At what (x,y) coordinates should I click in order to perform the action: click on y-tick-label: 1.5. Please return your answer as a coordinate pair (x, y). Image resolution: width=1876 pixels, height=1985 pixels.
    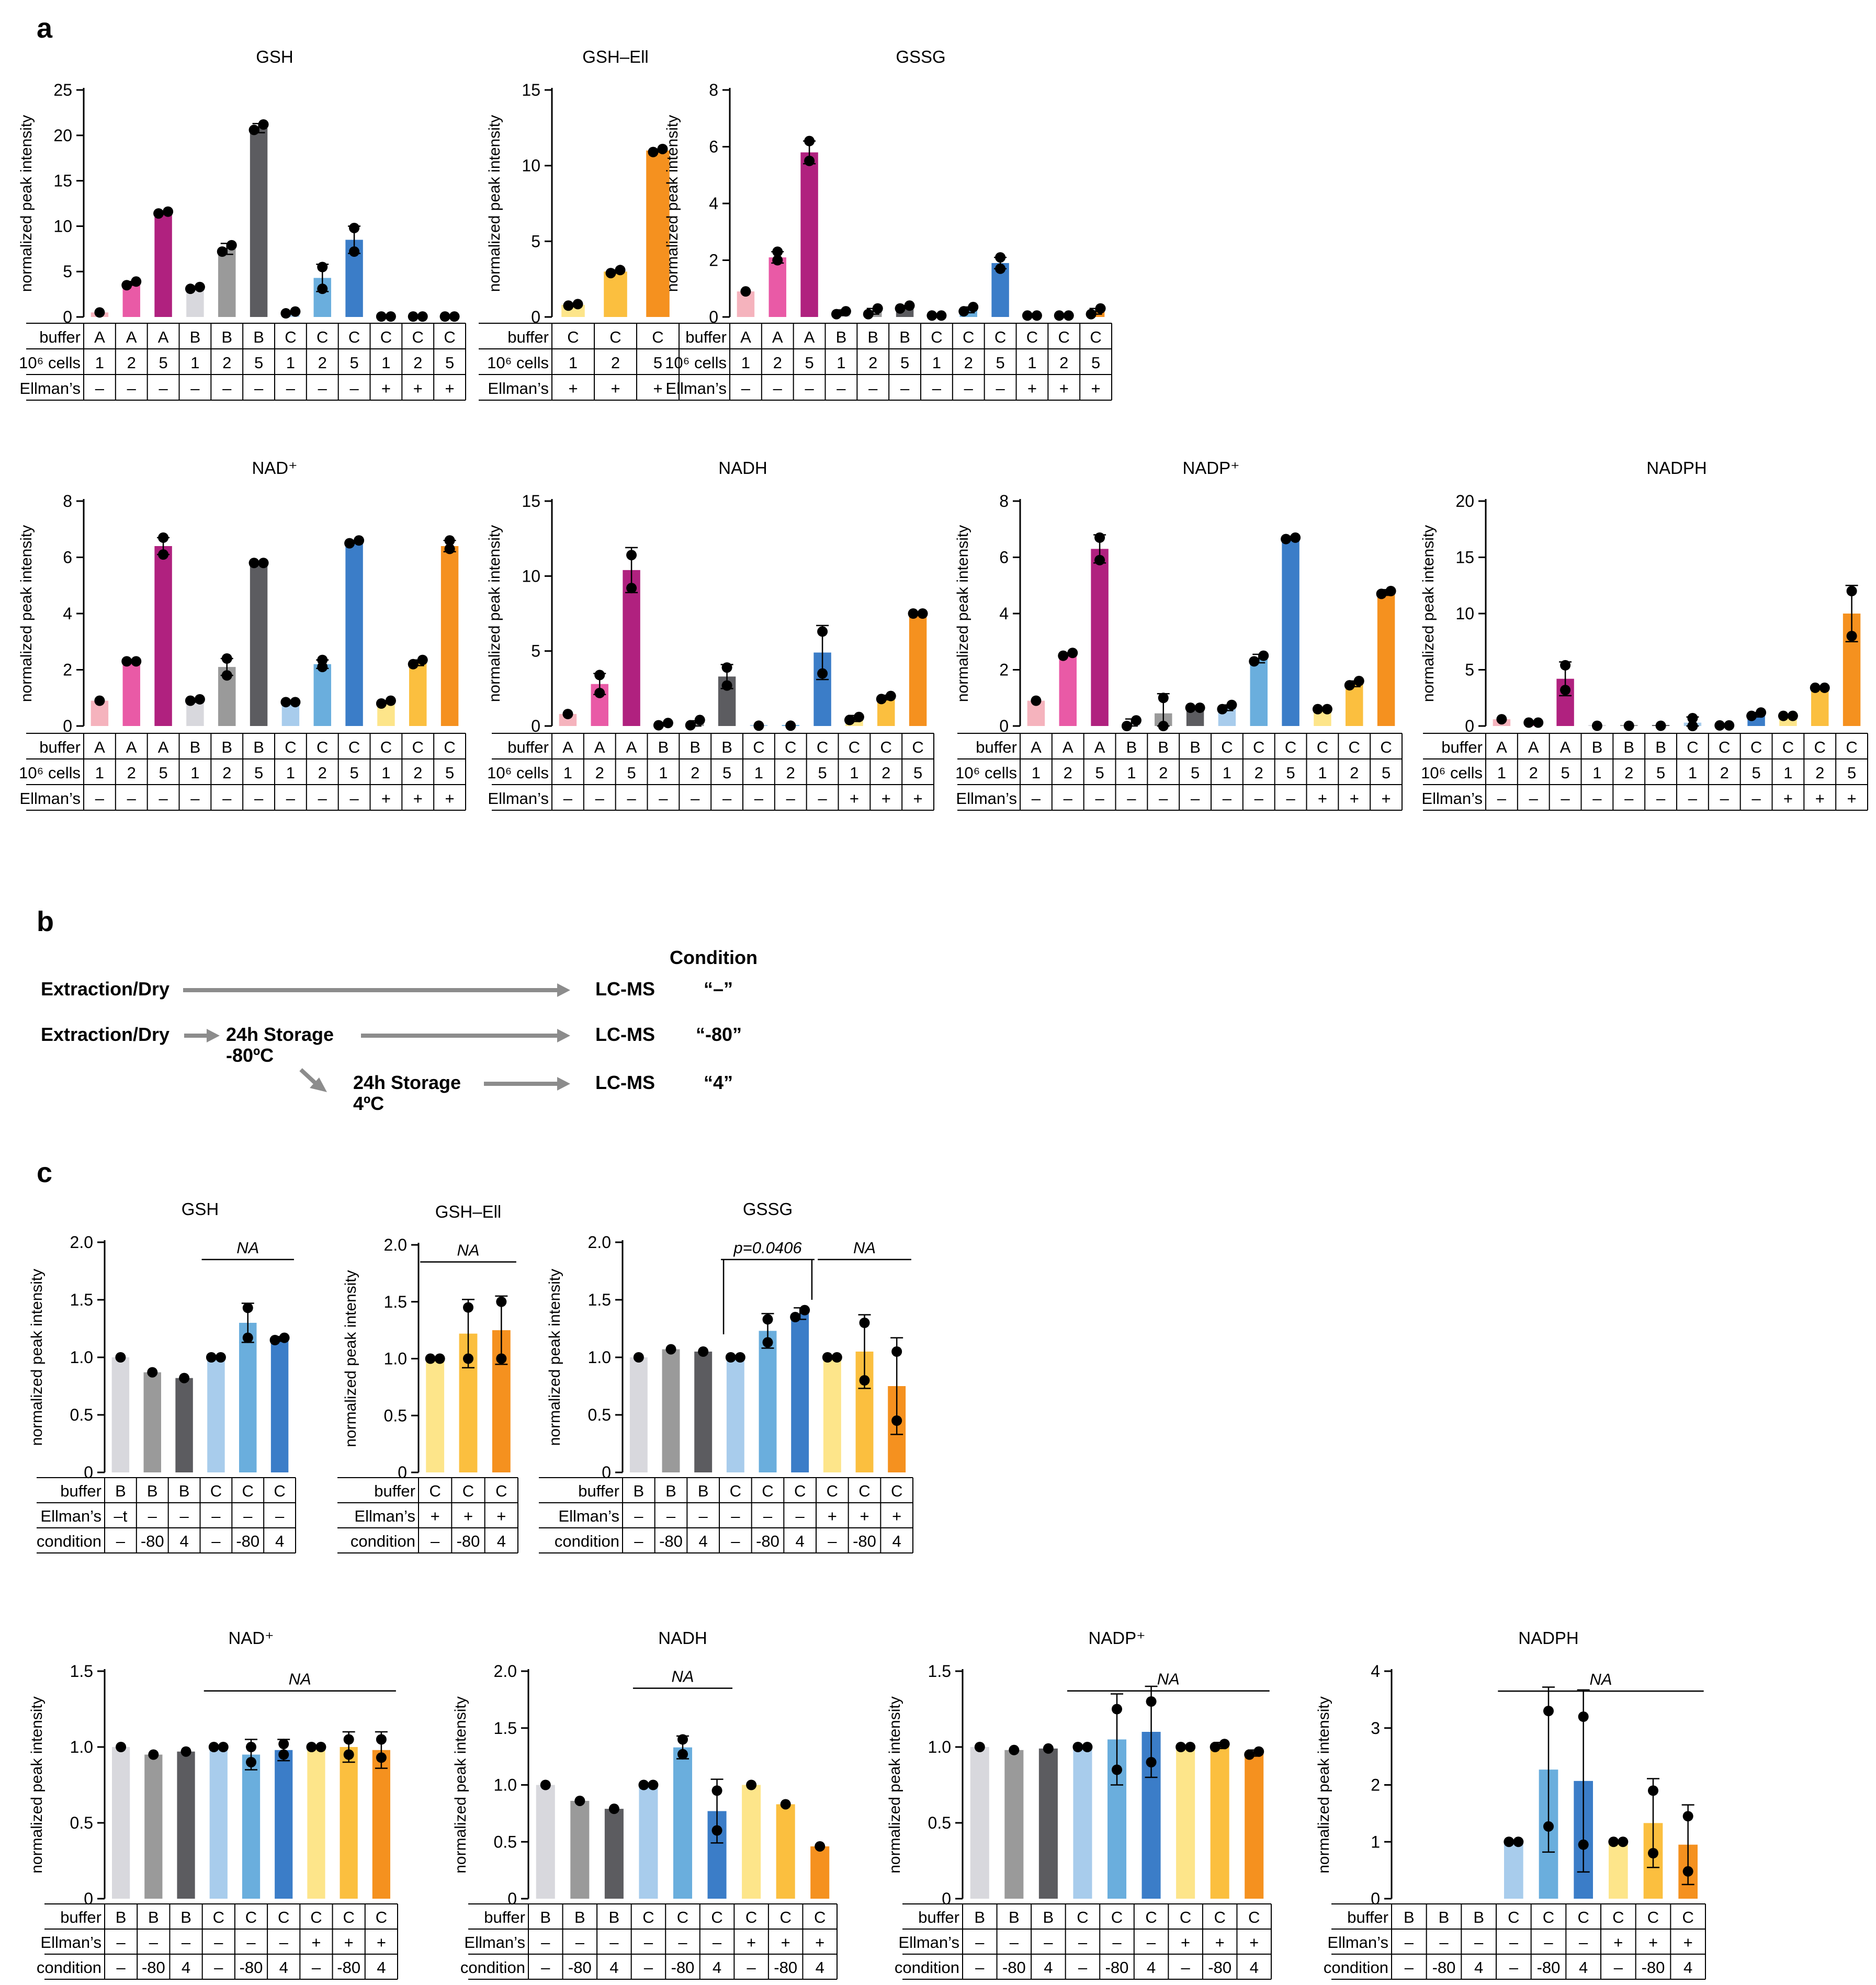
    Looking at the image, I should click on (939, 1671).